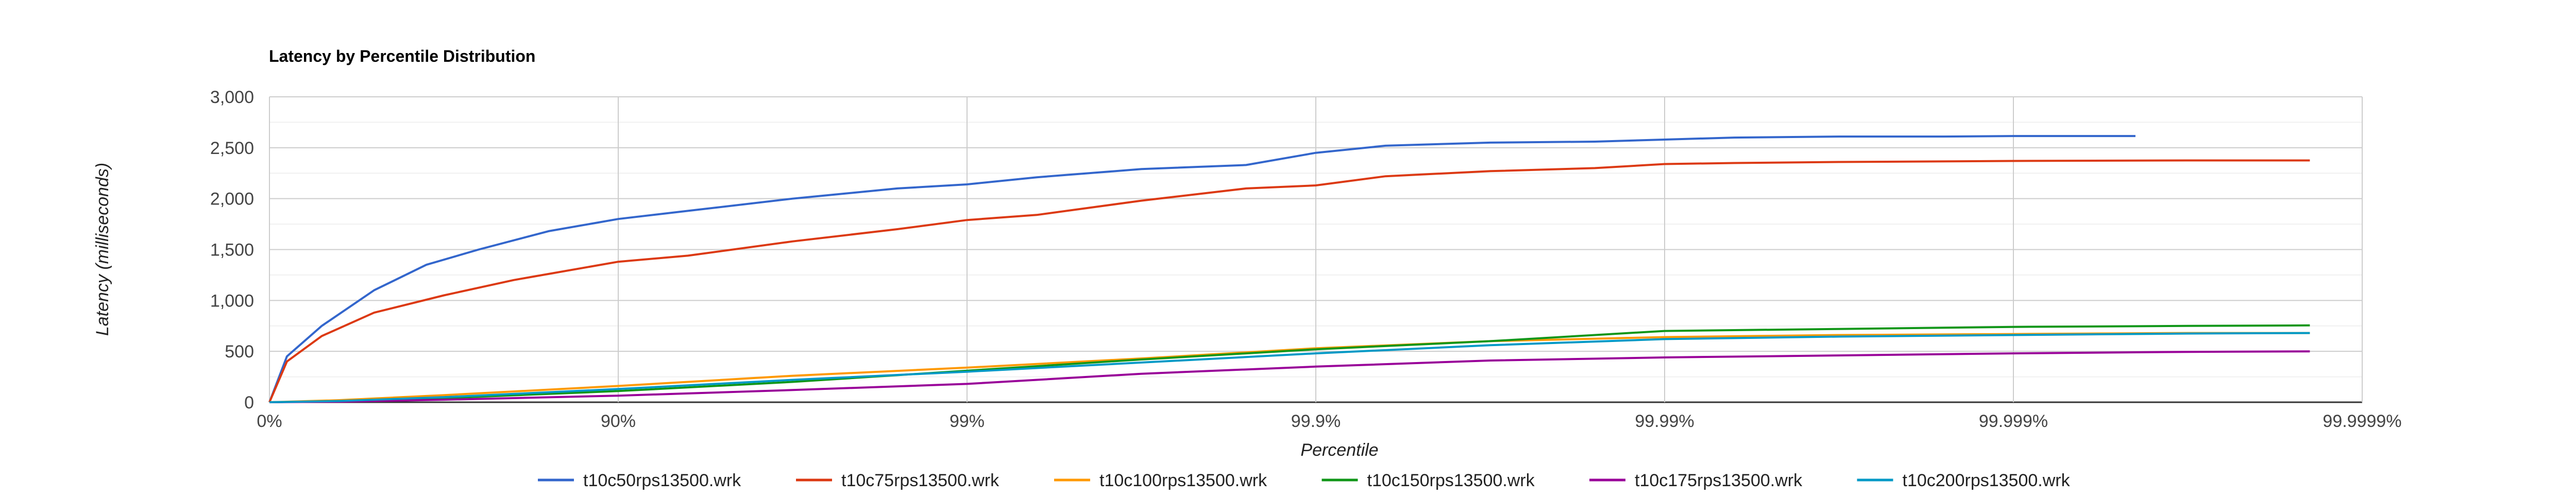 This screenshot has width=2576, height=497. Describe the element at coordinates (232, 250) in the screenshot. I see `y-tick-label: 1,500` at that location.